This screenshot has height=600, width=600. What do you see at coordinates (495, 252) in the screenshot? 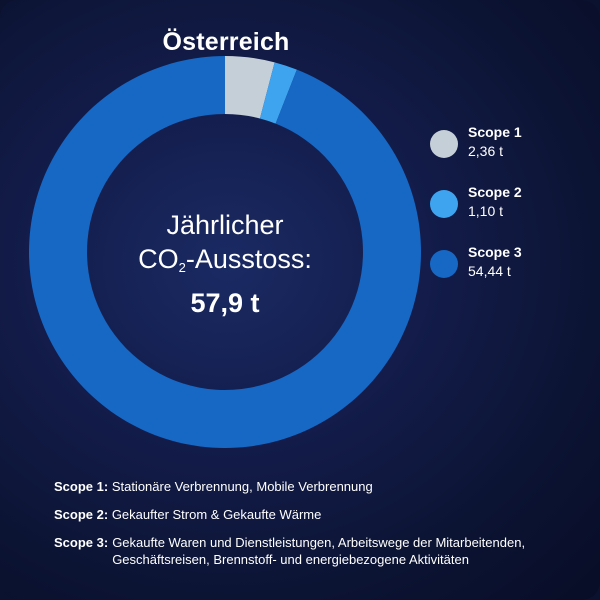
I see `legend-label: Scope 3` at bounding box center [495, 252].